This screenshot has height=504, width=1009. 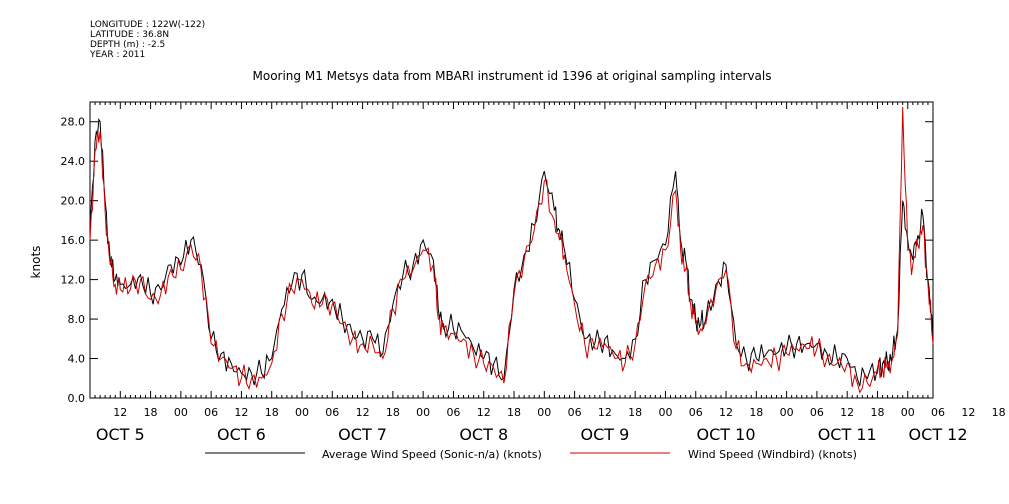 I want to click on meta-latitude: LATITUDE : 36.8N, so click(x=130, y=35).